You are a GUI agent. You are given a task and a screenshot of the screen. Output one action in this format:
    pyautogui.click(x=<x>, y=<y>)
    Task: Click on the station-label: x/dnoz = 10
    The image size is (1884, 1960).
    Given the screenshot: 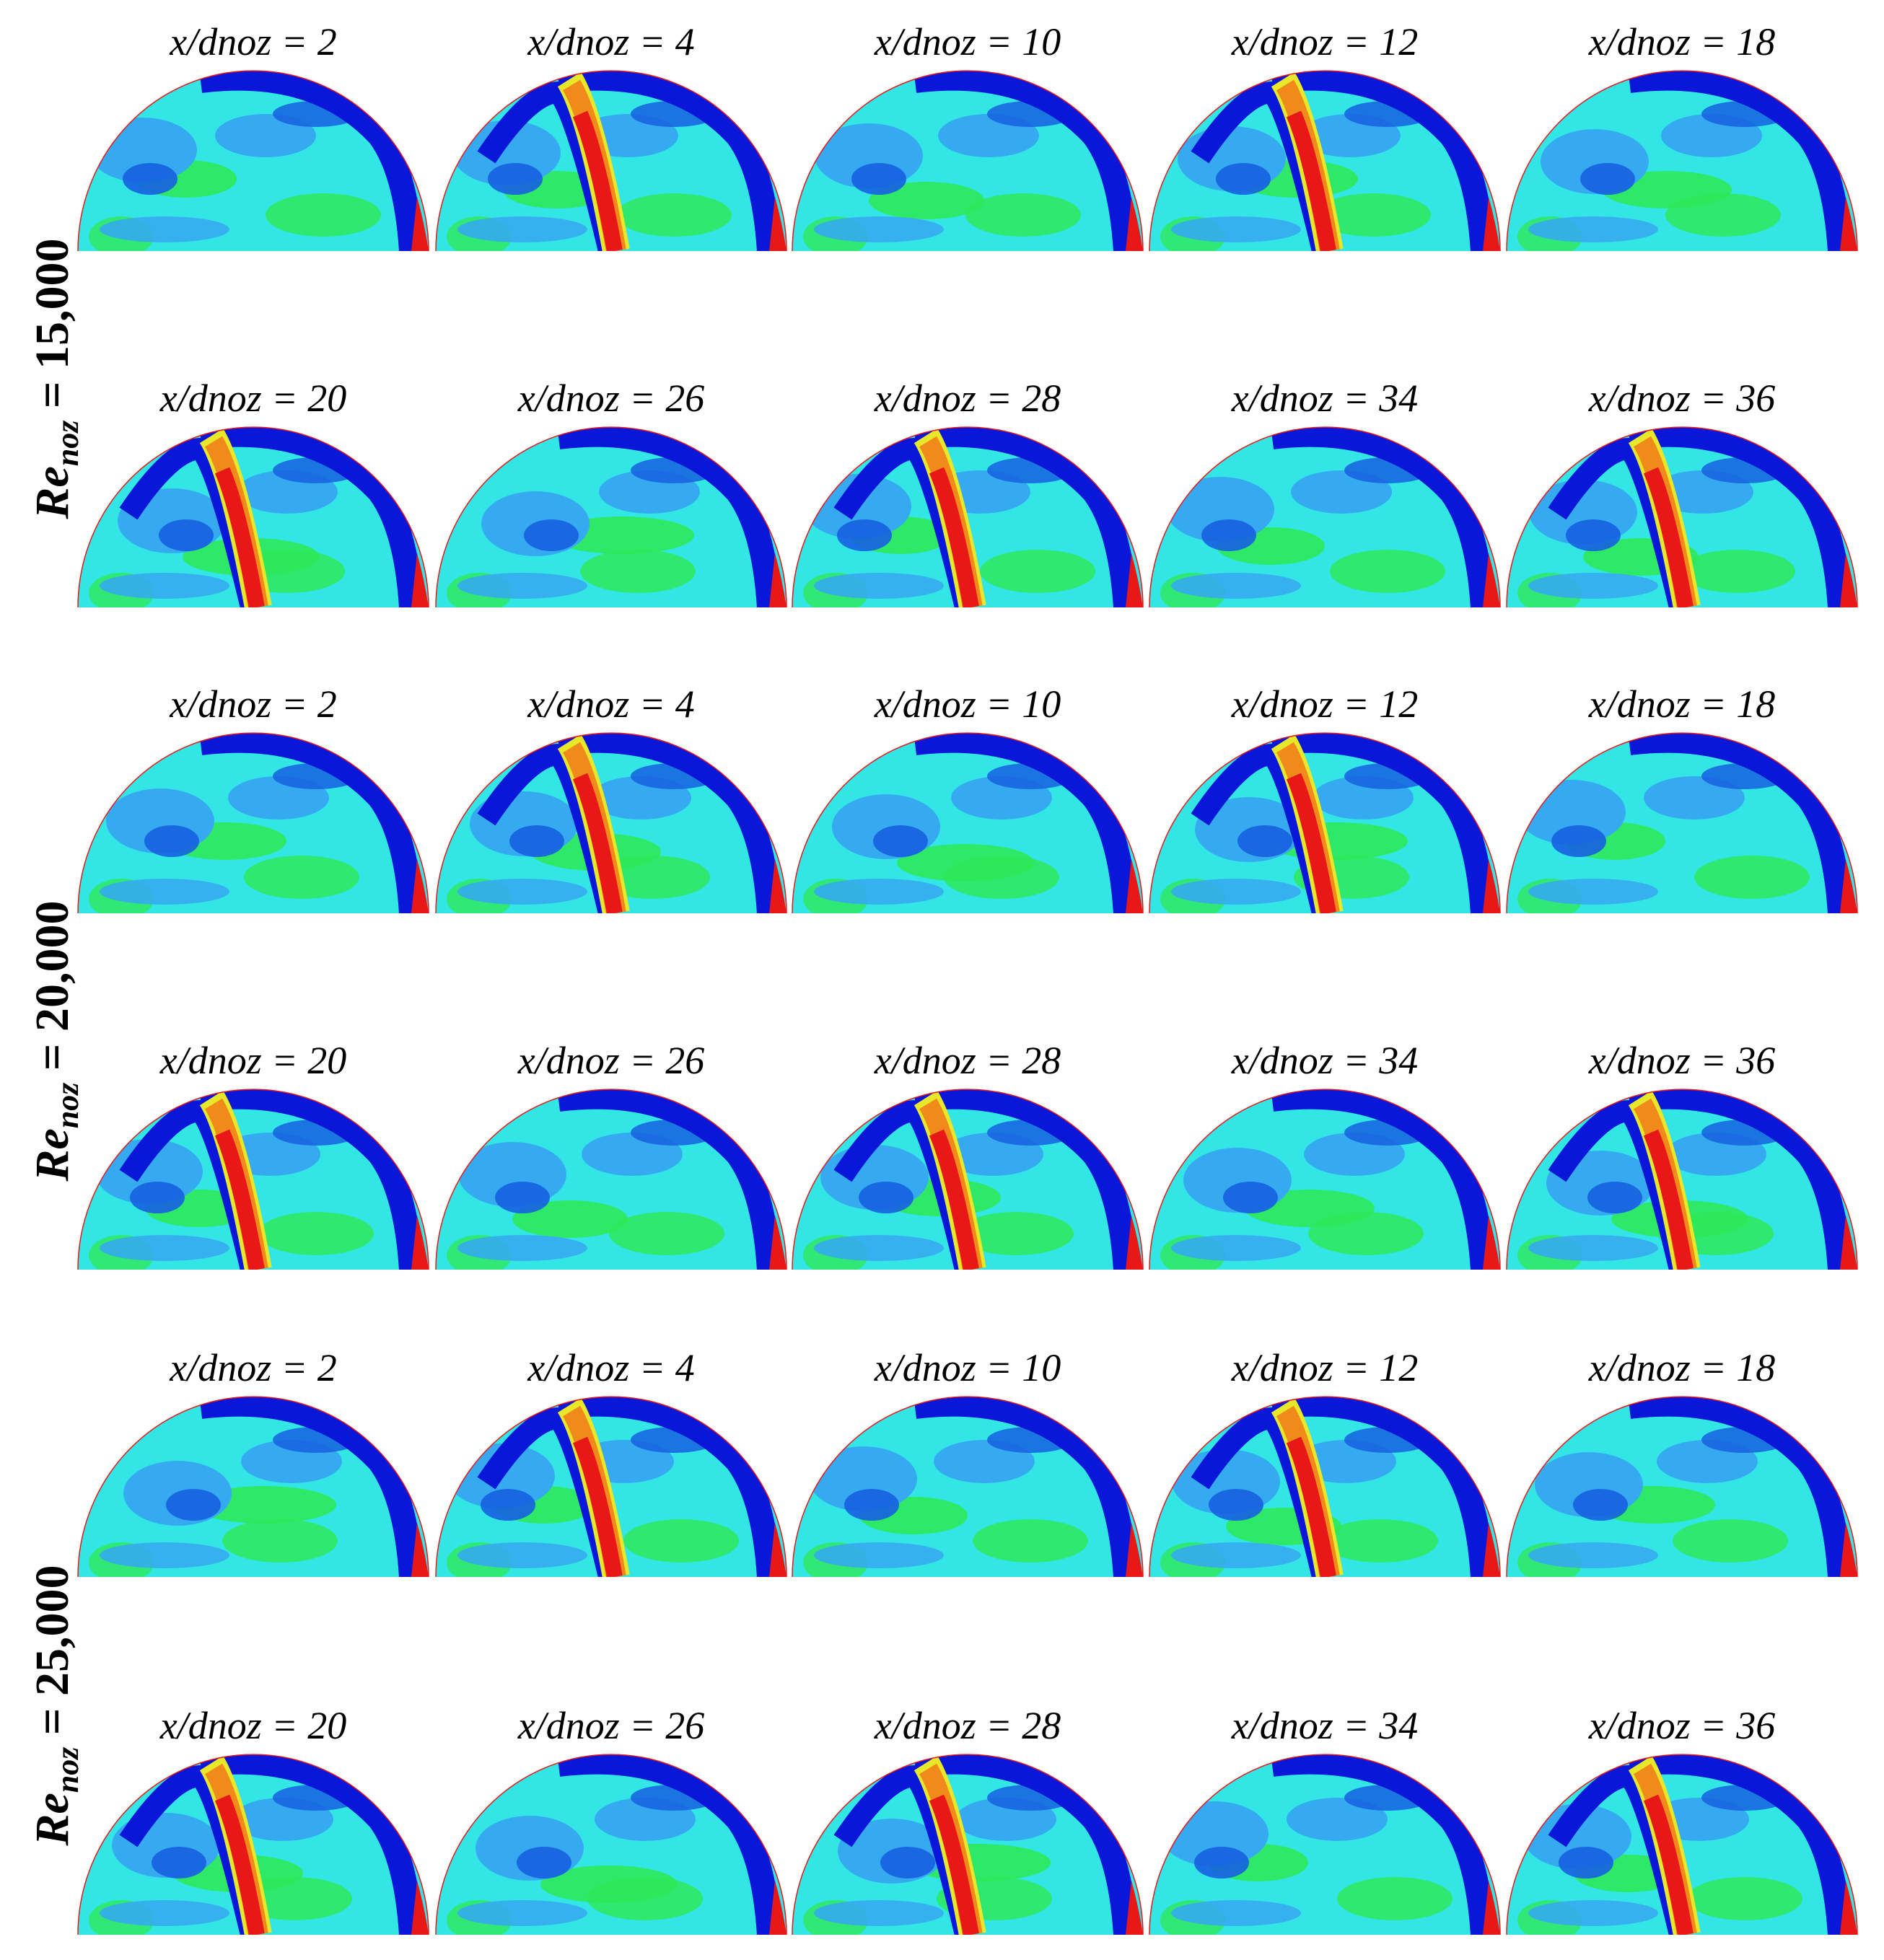 What is the action you would take?
    pyautogui.click(x=967, y=1367)
    